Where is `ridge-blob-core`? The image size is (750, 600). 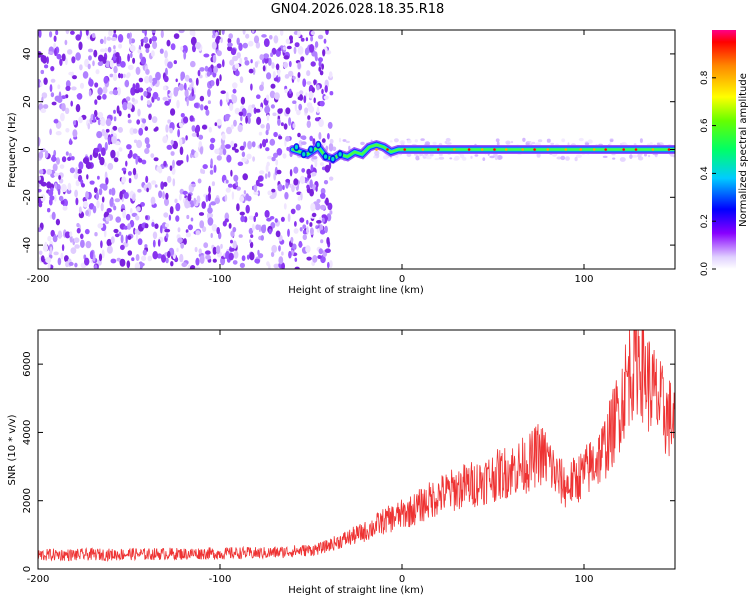
ridge-blob-core is located at coordinates (296, 147).